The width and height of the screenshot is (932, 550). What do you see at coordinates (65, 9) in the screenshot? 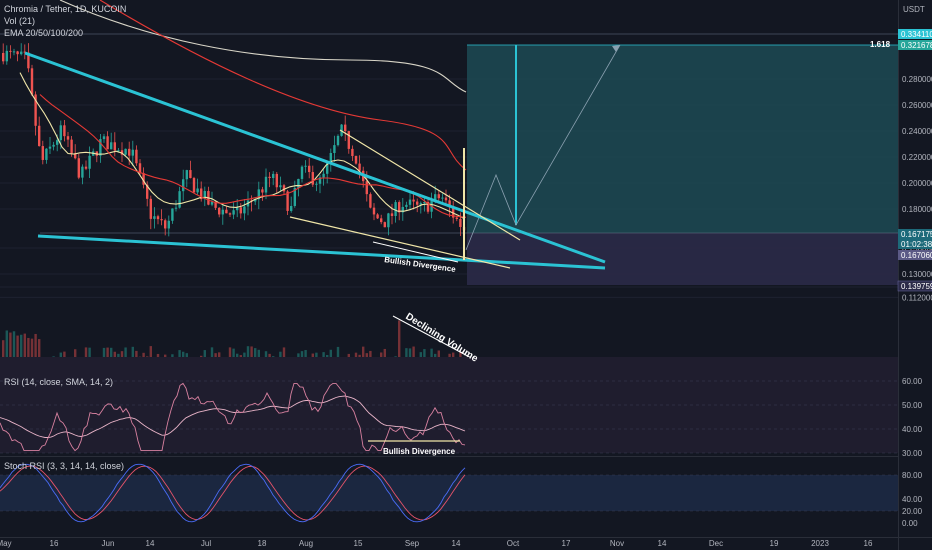
I see `symbol-title: Chromia / Tether, 1D, KUCOIN` at bounding box center [65, 9].